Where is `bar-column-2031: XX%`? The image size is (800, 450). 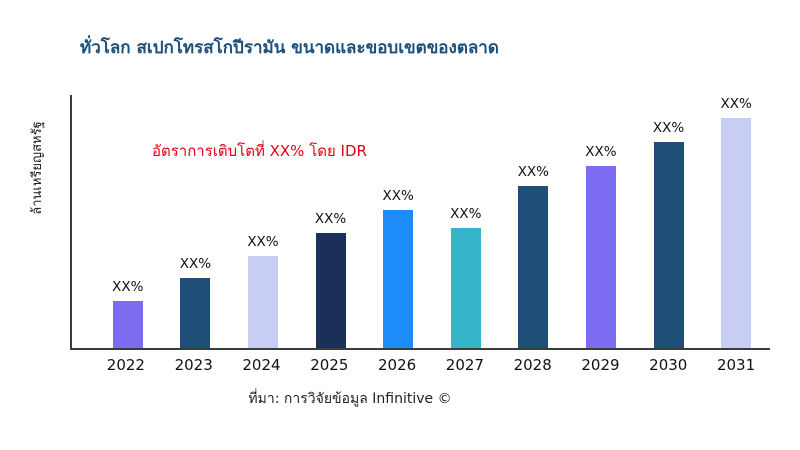 bar-column-2031: XX% is located at coordinates (736, 222).